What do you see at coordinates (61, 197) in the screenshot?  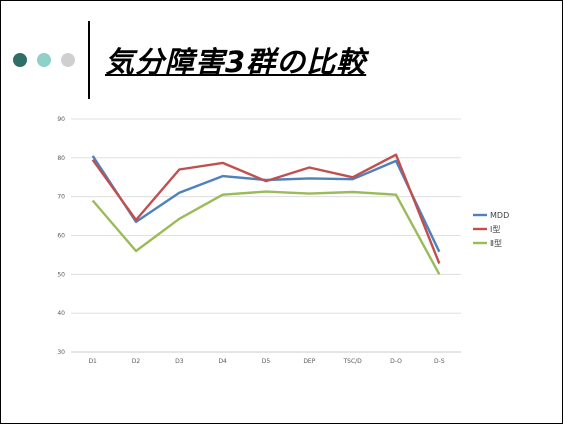 I see `y-tick-label: 70` at bounding box center [61, 197].